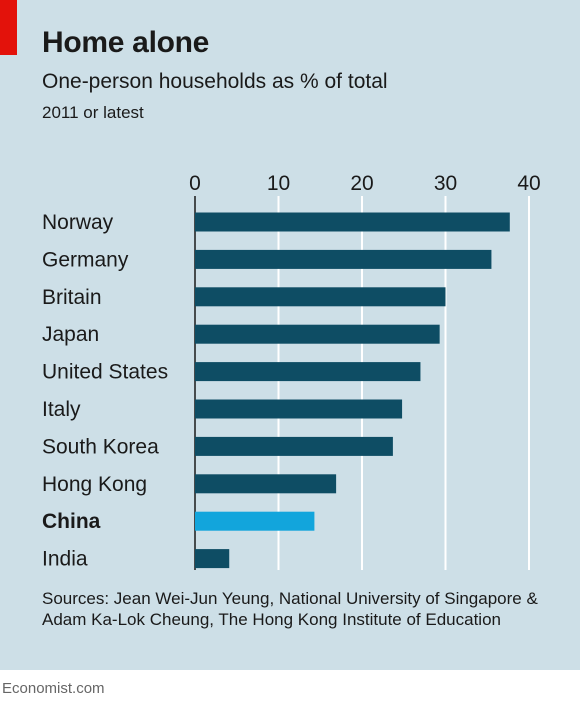 Image resolution: width=580 pixels, height=706 pixels. I want to click on category-label-south-korea: South Korea, so click(100, 446).